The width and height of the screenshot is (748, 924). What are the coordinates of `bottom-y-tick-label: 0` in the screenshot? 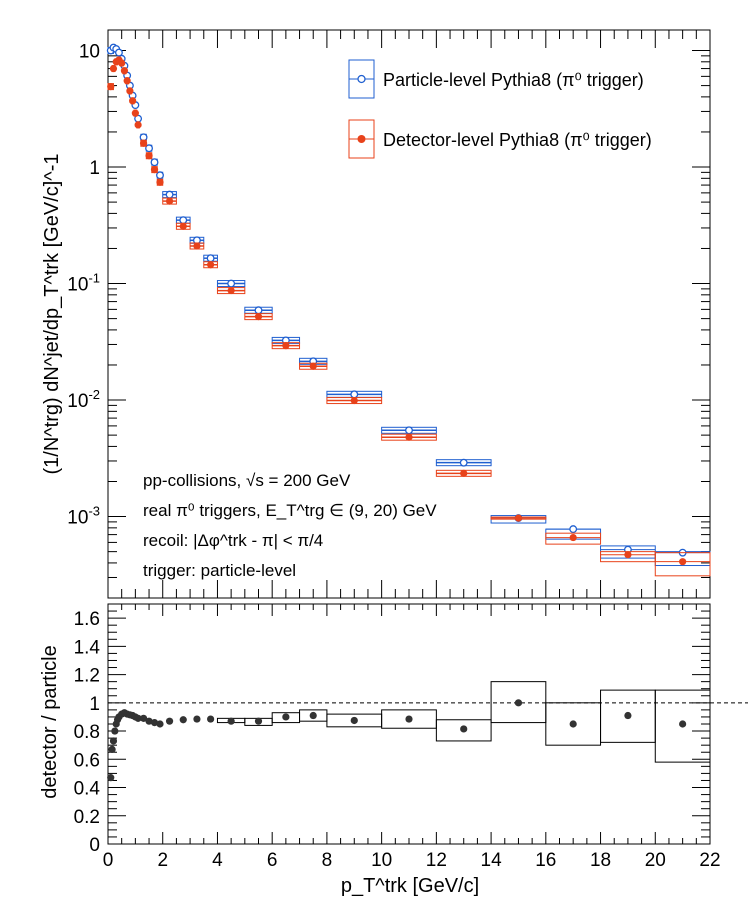 It's located at (94, 845).